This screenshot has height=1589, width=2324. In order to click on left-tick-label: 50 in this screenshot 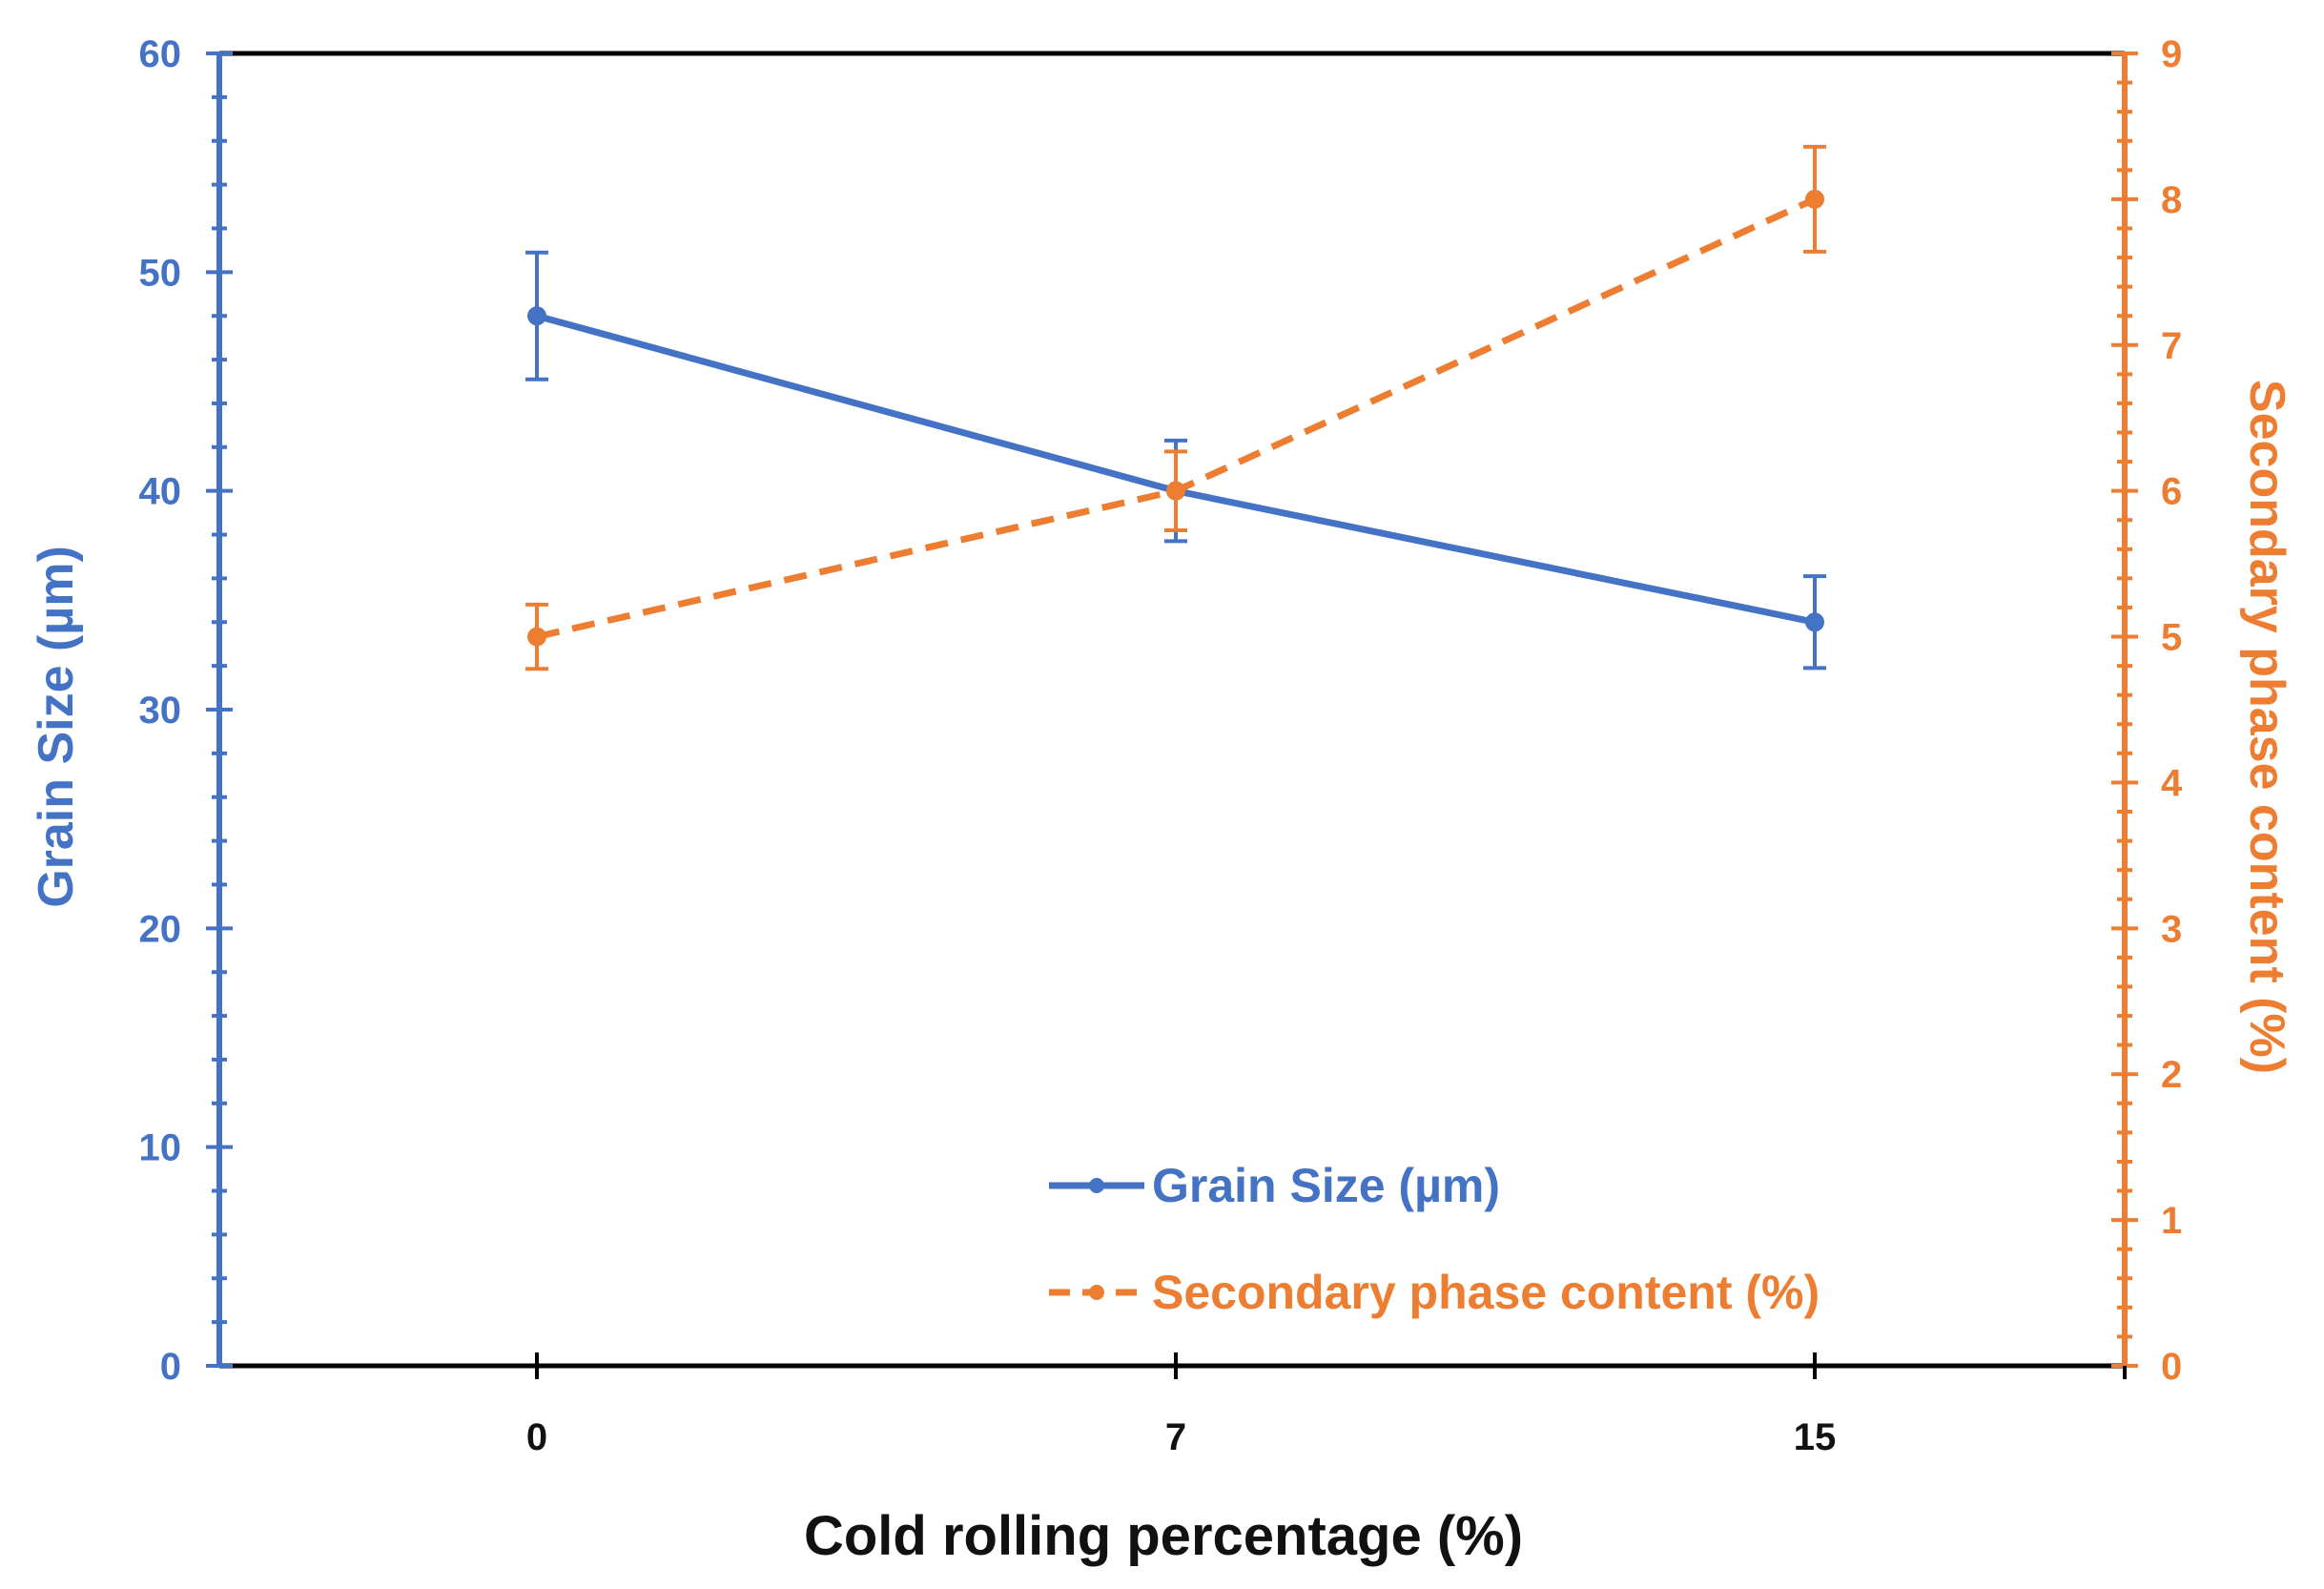, I will do `click(160, 273)`.